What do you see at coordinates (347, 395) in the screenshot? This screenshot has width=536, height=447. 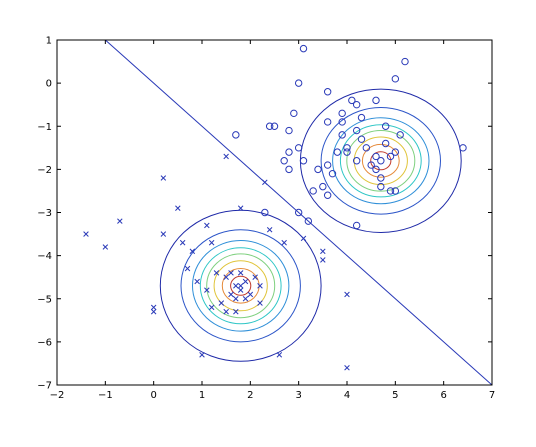 I see `x-tick-label: 4` at bounding box center [347, 395].